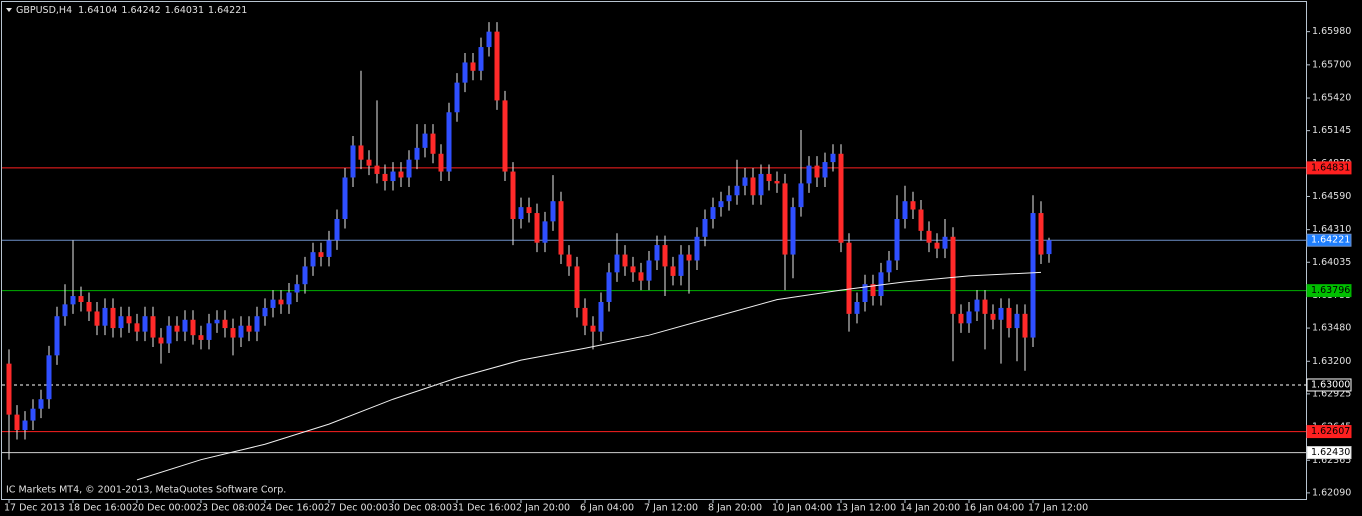  I want to click on price-tag-label: 1.64221, so click(1330, 240).